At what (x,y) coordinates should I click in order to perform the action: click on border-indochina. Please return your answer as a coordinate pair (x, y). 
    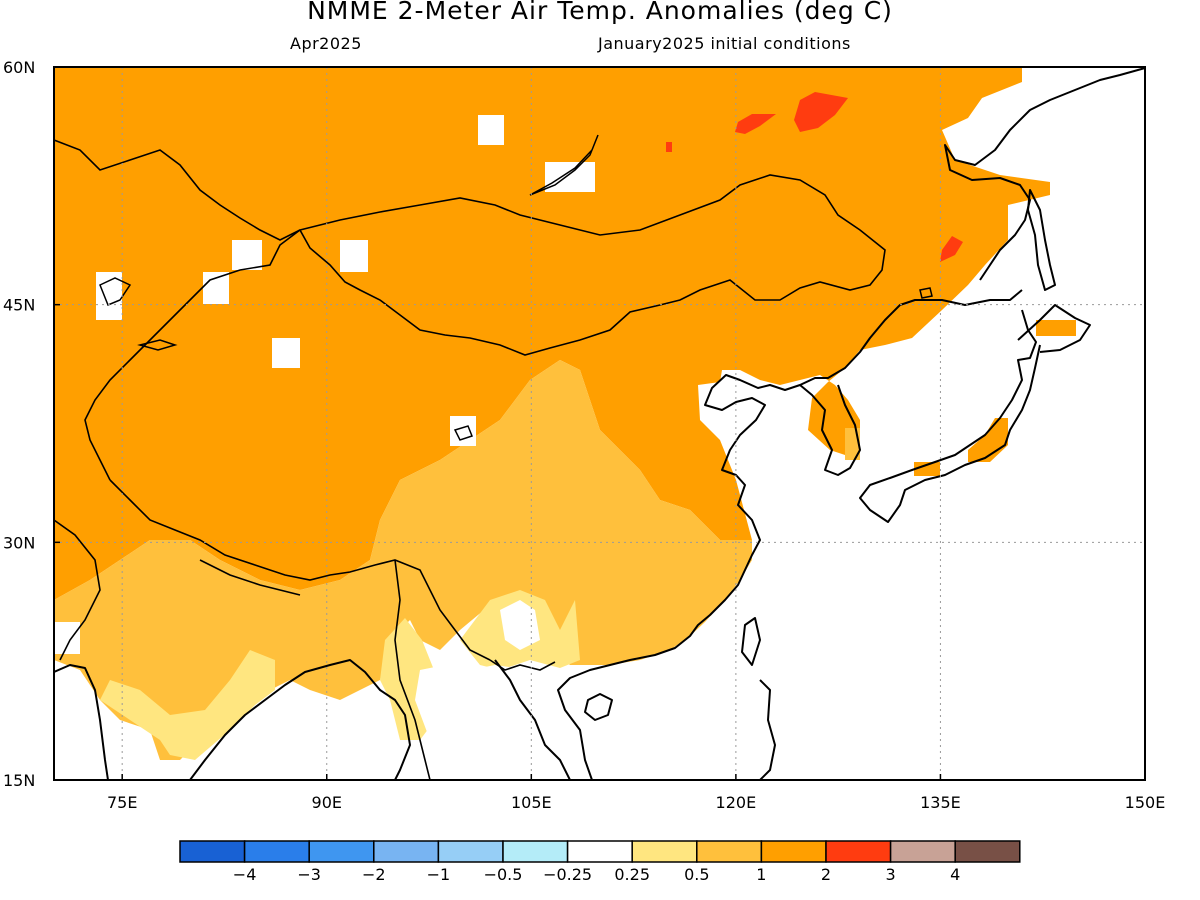
    Looking at the image, I should click on (522, 665).